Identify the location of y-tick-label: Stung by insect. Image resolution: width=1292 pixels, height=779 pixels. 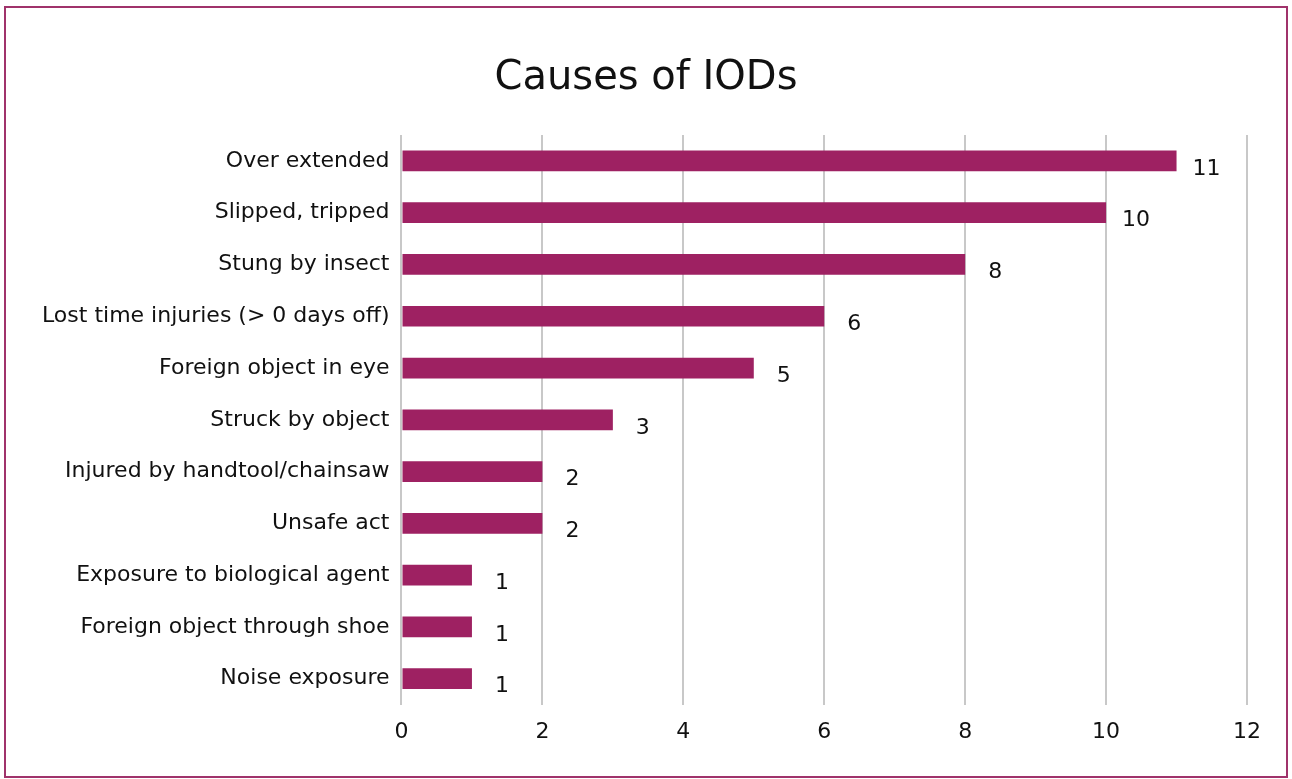
(304, 263).